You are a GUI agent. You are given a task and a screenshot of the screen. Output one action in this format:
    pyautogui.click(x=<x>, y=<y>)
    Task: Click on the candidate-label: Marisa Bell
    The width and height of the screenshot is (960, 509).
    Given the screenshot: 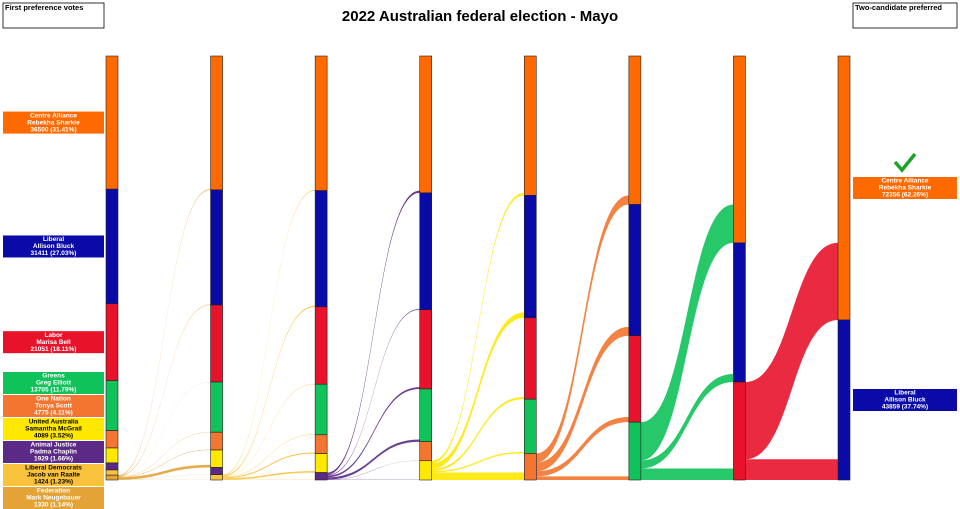 What is the action you would take?
    pyautogui.click(x=53, y=342)
    